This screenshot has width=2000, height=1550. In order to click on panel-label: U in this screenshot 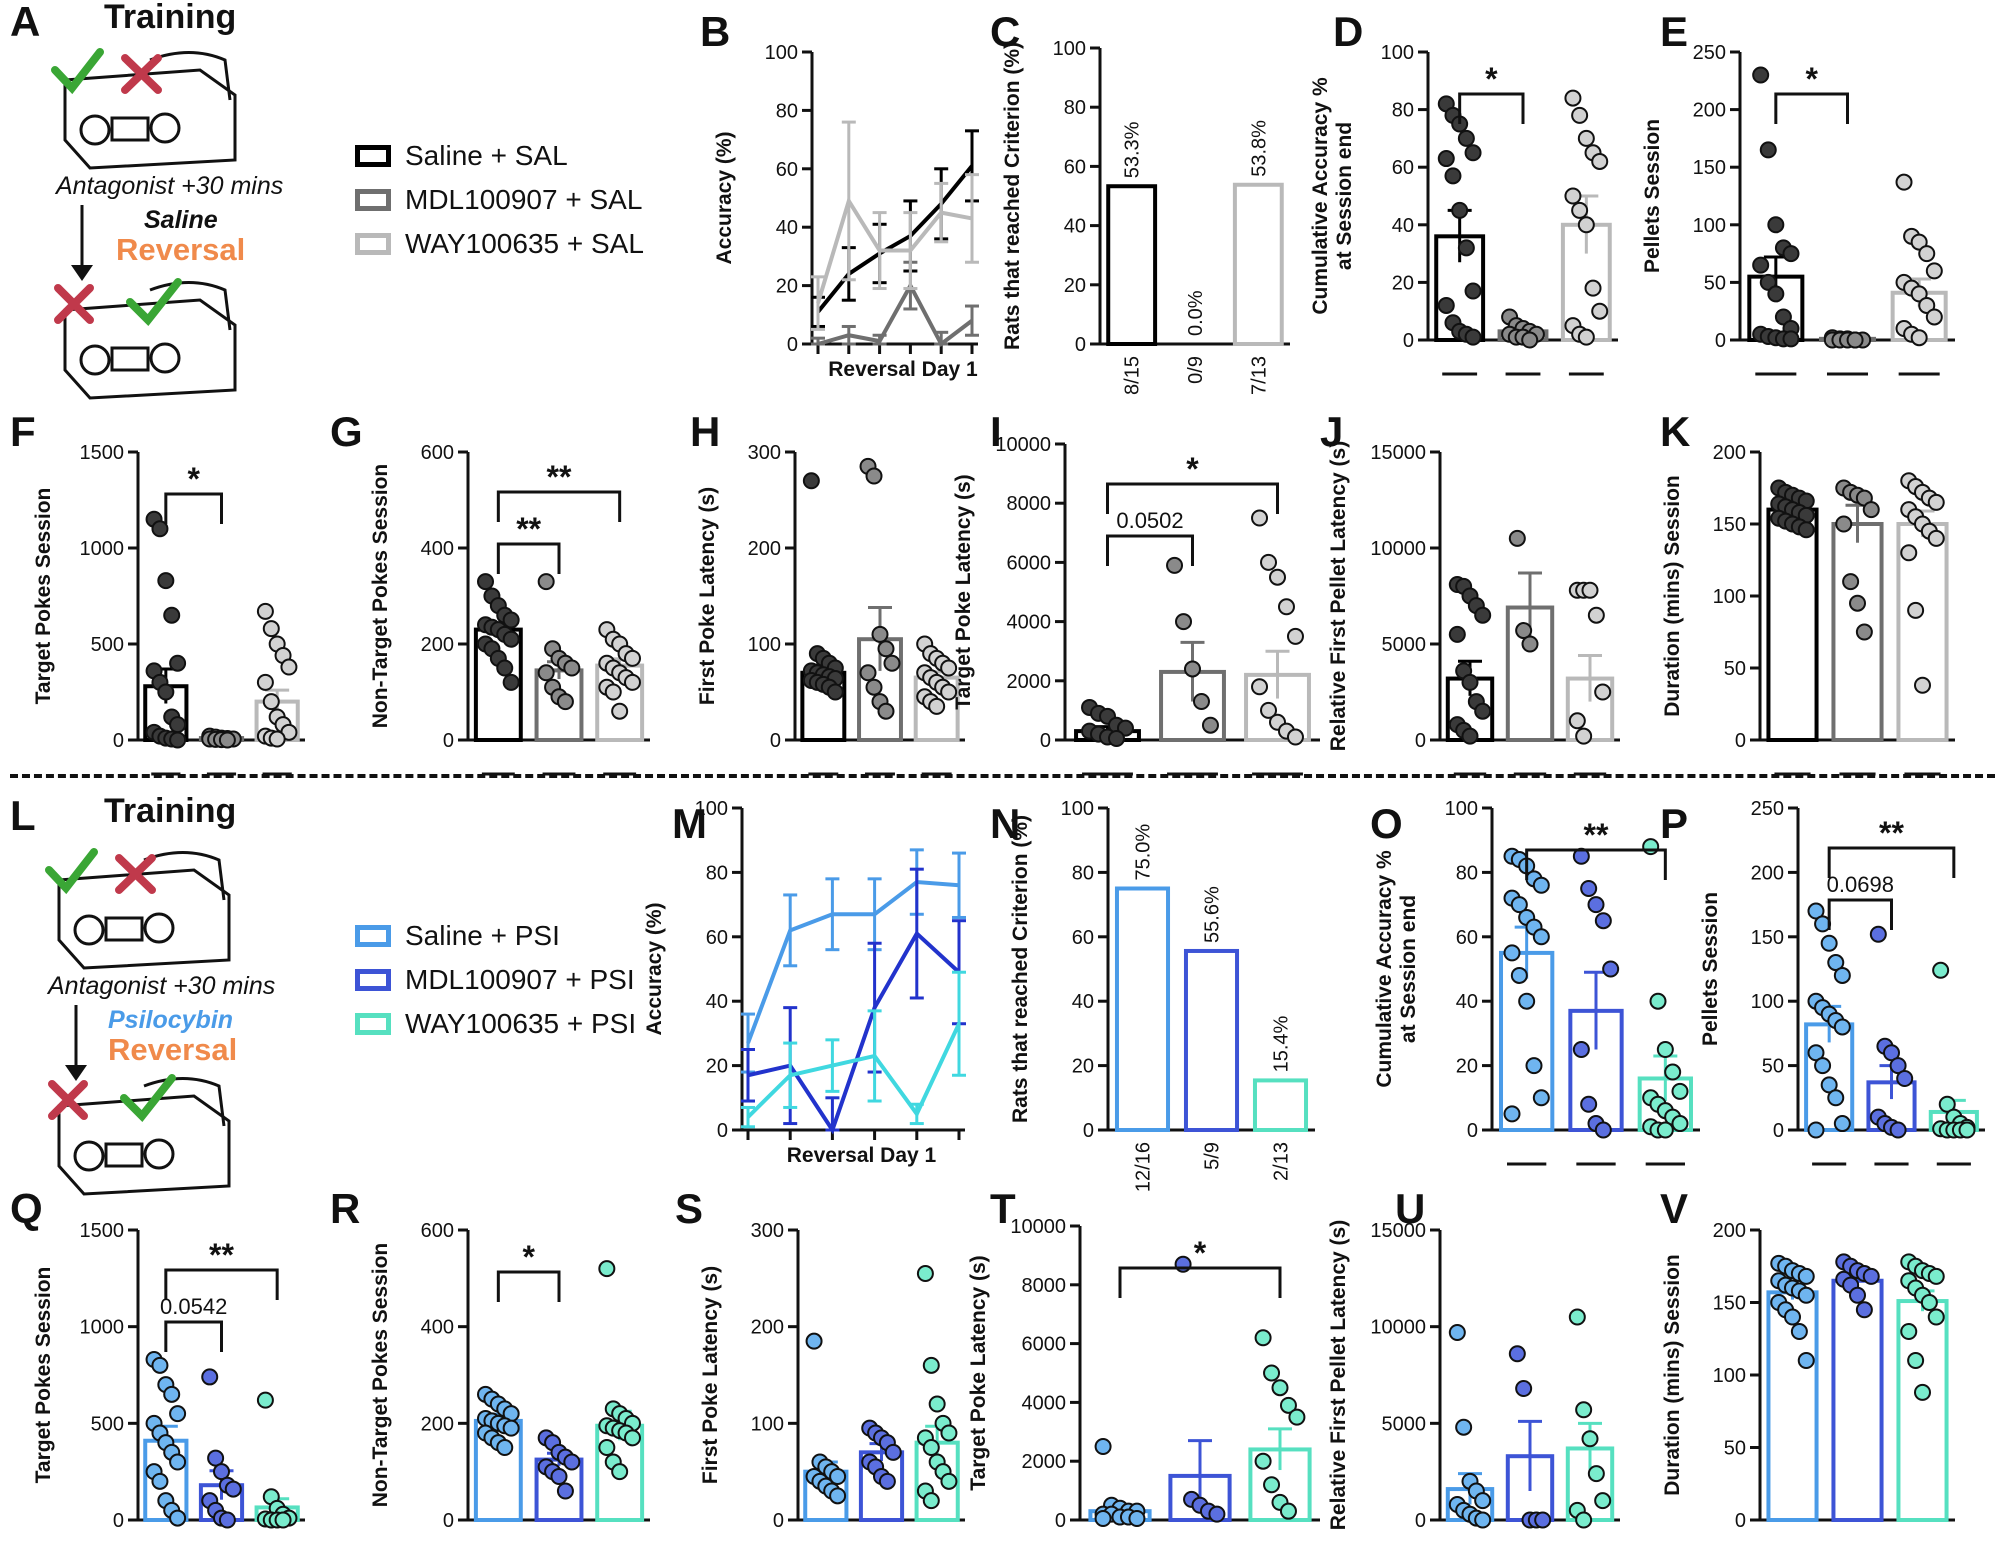, I will do `click(1410, 1208)`.